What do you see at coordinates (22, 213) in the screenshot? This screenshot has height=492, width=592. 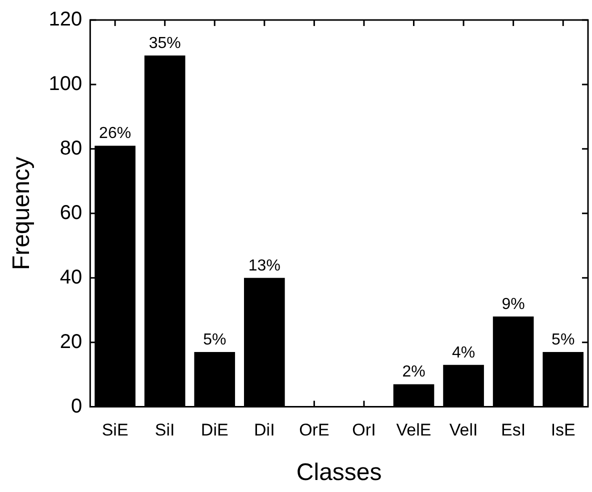 I see `y-axis-title: Frequency` at bounding box center [22, 213].